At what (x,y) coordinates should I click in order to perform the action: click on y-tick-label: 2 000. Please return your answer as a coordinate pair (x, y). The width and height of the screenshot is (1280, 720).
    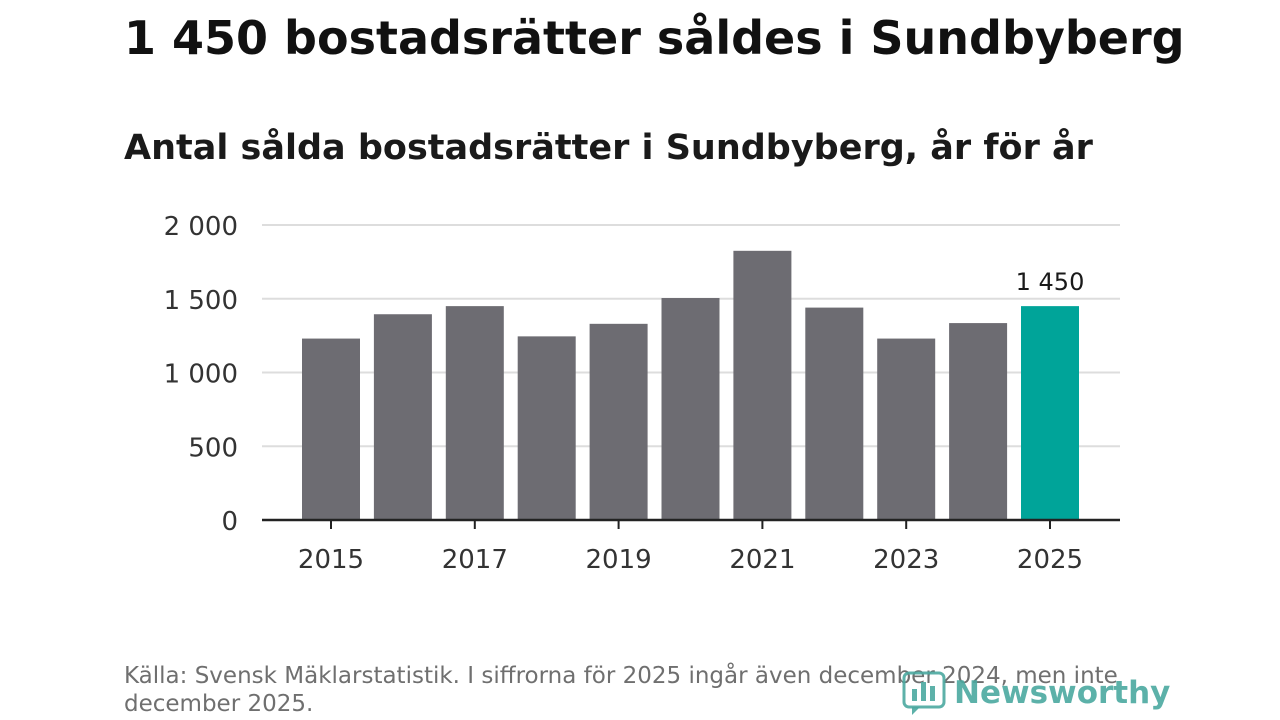
    Looking at the image, I should click on (201, 227).